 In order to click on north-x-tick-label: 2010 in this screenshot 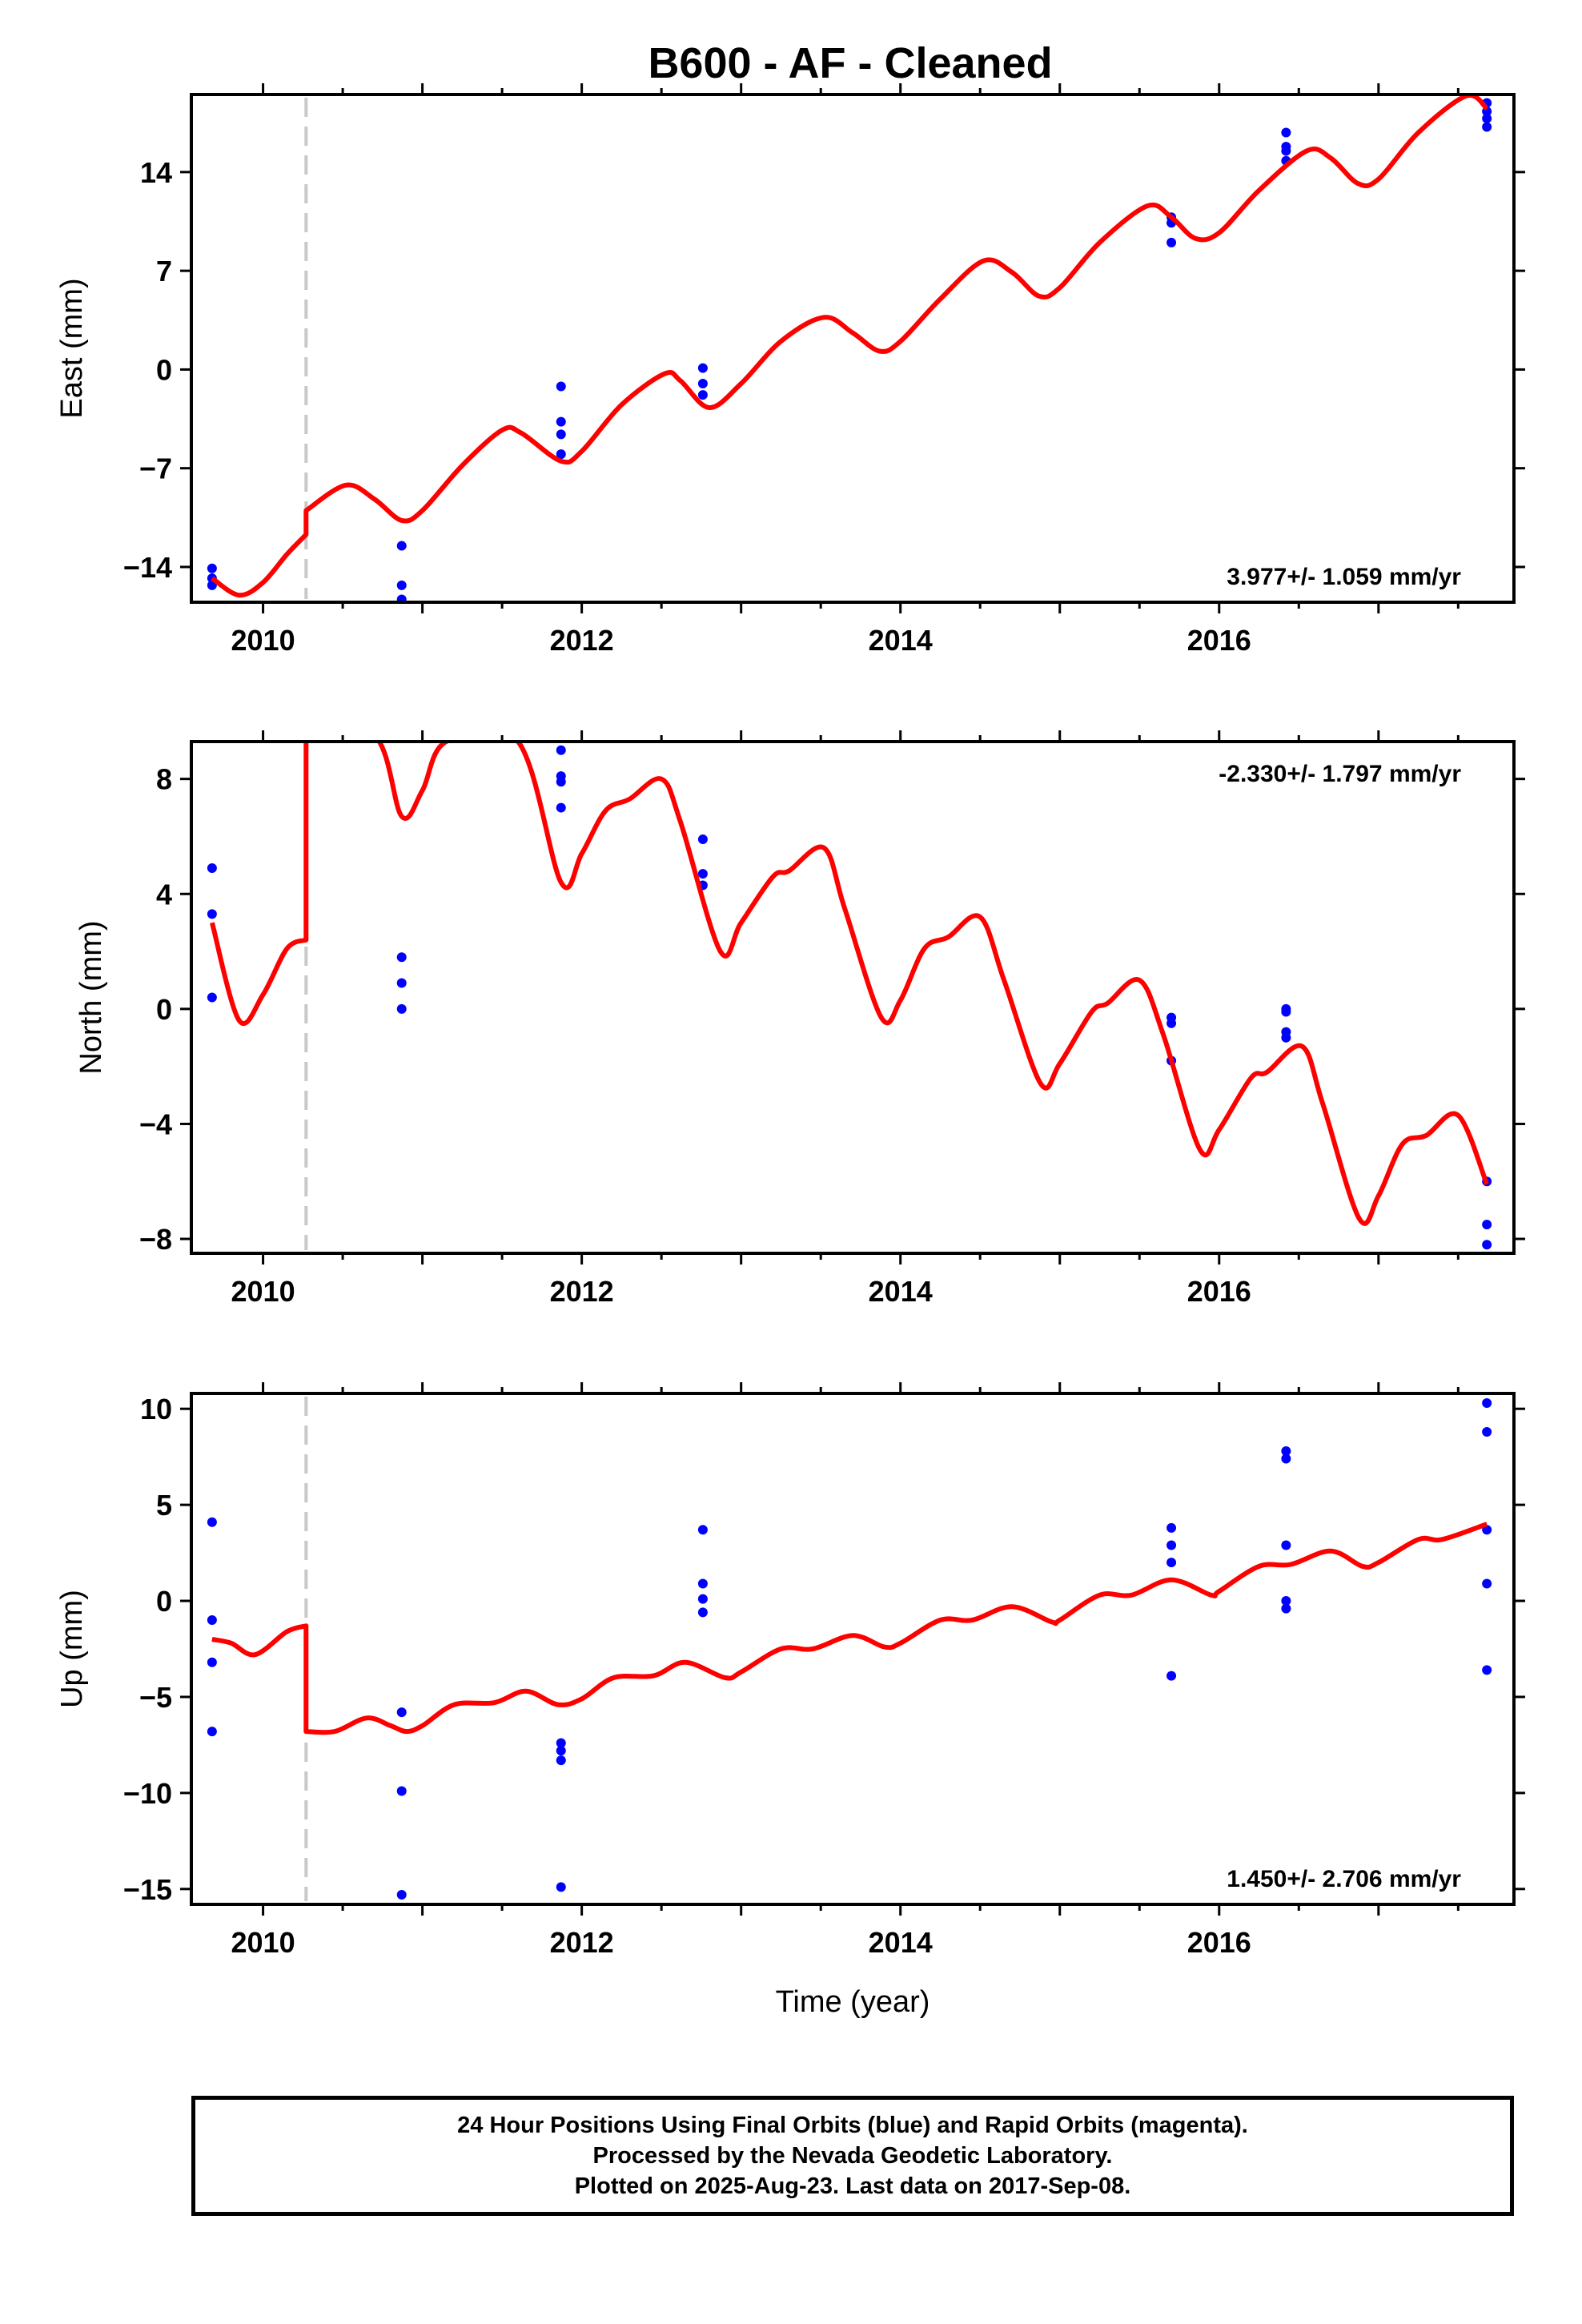, I will do `click(263, 1291)`.